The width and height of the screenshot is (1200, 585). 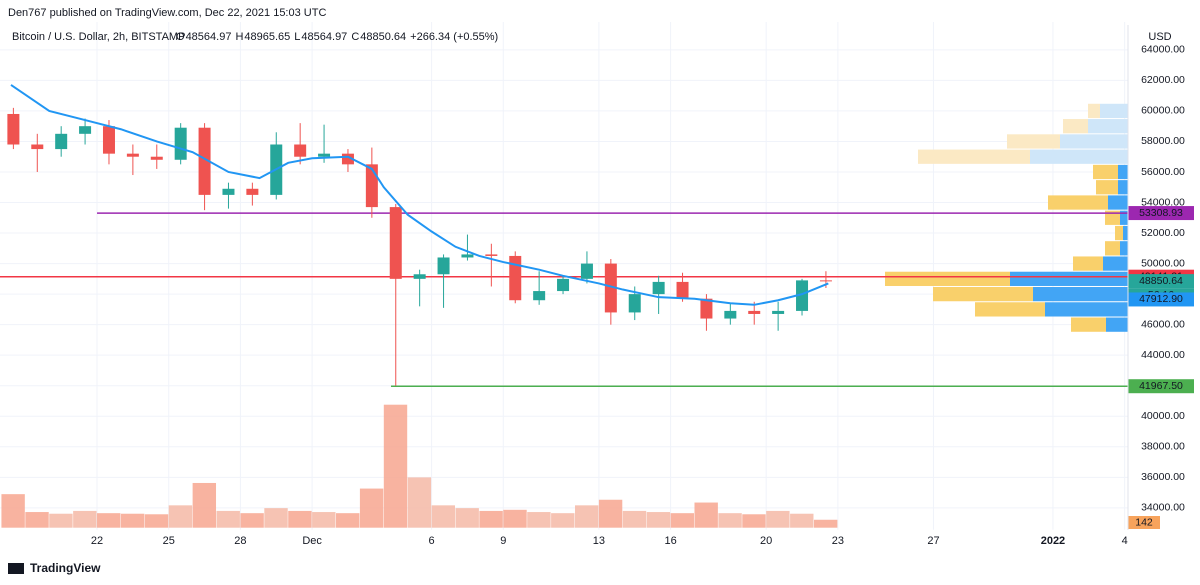 I want to click on symbol: Bitcoin / U.S. Dollar, 2h, BITSTAMP, so click(x=98, y=37).